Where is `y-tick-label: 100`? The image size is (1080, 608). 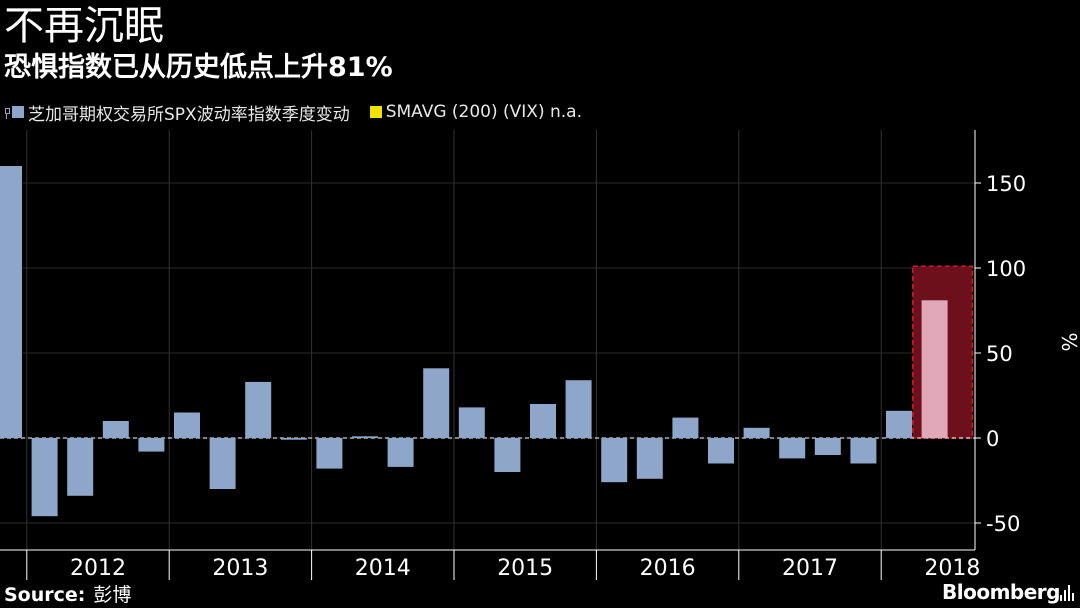
y-tick-label: 100 is located at coordinates (1006, 269).